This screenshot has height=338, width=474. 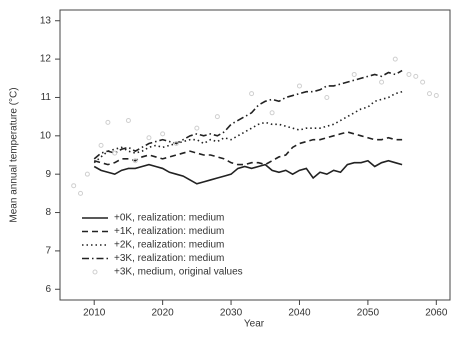 What do you see at coordinates (169, 231) in the screenshot?
I see `legend-label: +1K, realization: medium` at bounding box center [169, 231].